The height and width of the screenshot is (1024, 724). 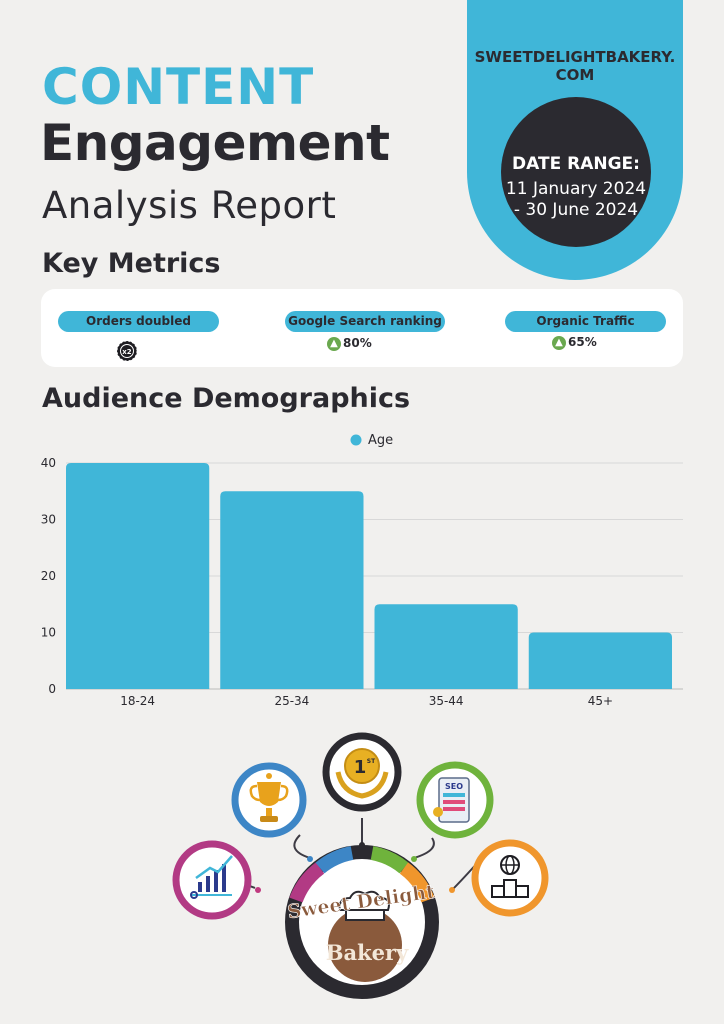 I want to click on metric-orders-label: Orders doubled, so click(x=138, y=321).